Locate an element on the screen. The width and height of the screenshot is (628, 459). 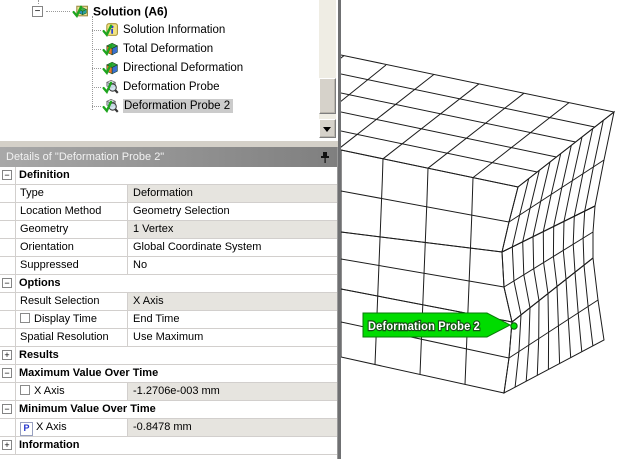
scrollbar-thumb is located at coordinates (327, 96).